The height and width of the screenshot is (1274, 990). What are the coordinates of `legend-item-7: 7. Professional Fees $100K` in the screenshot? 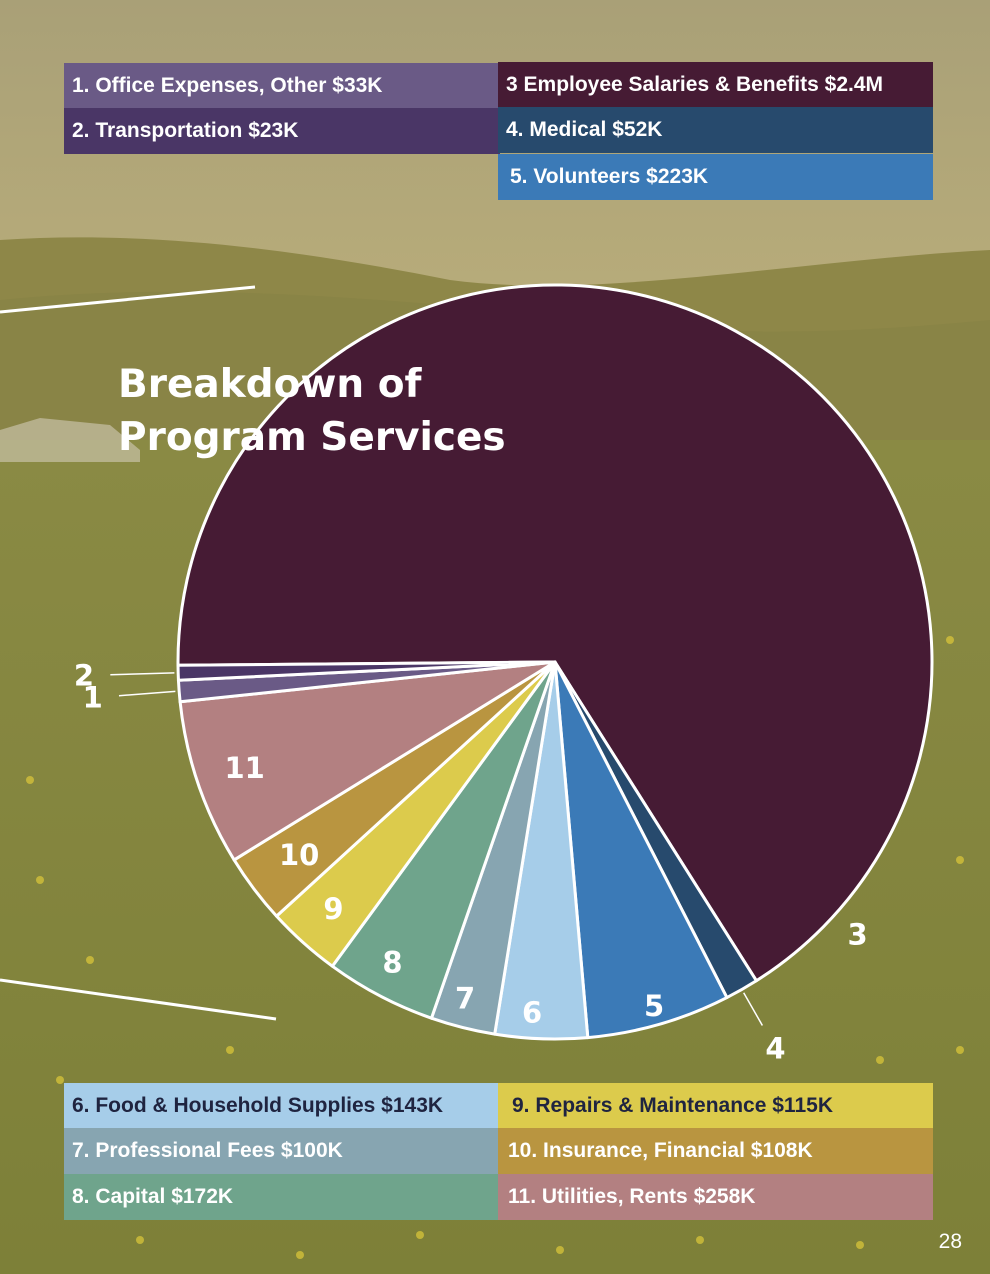 It's located at (282, 1151).